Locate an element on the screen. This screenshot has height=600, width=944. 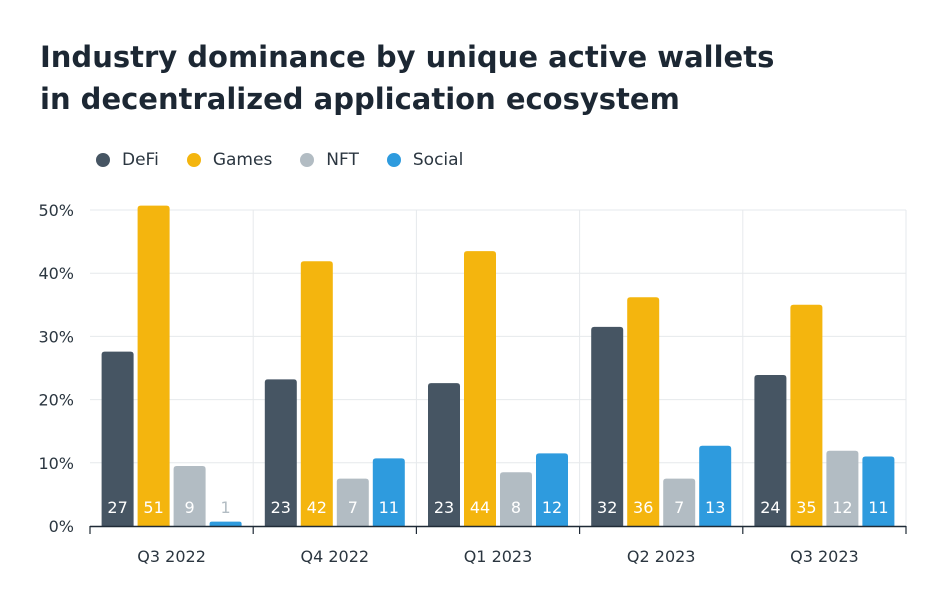
bar-nft-q1-2023 is located at coordinates (516, 499).